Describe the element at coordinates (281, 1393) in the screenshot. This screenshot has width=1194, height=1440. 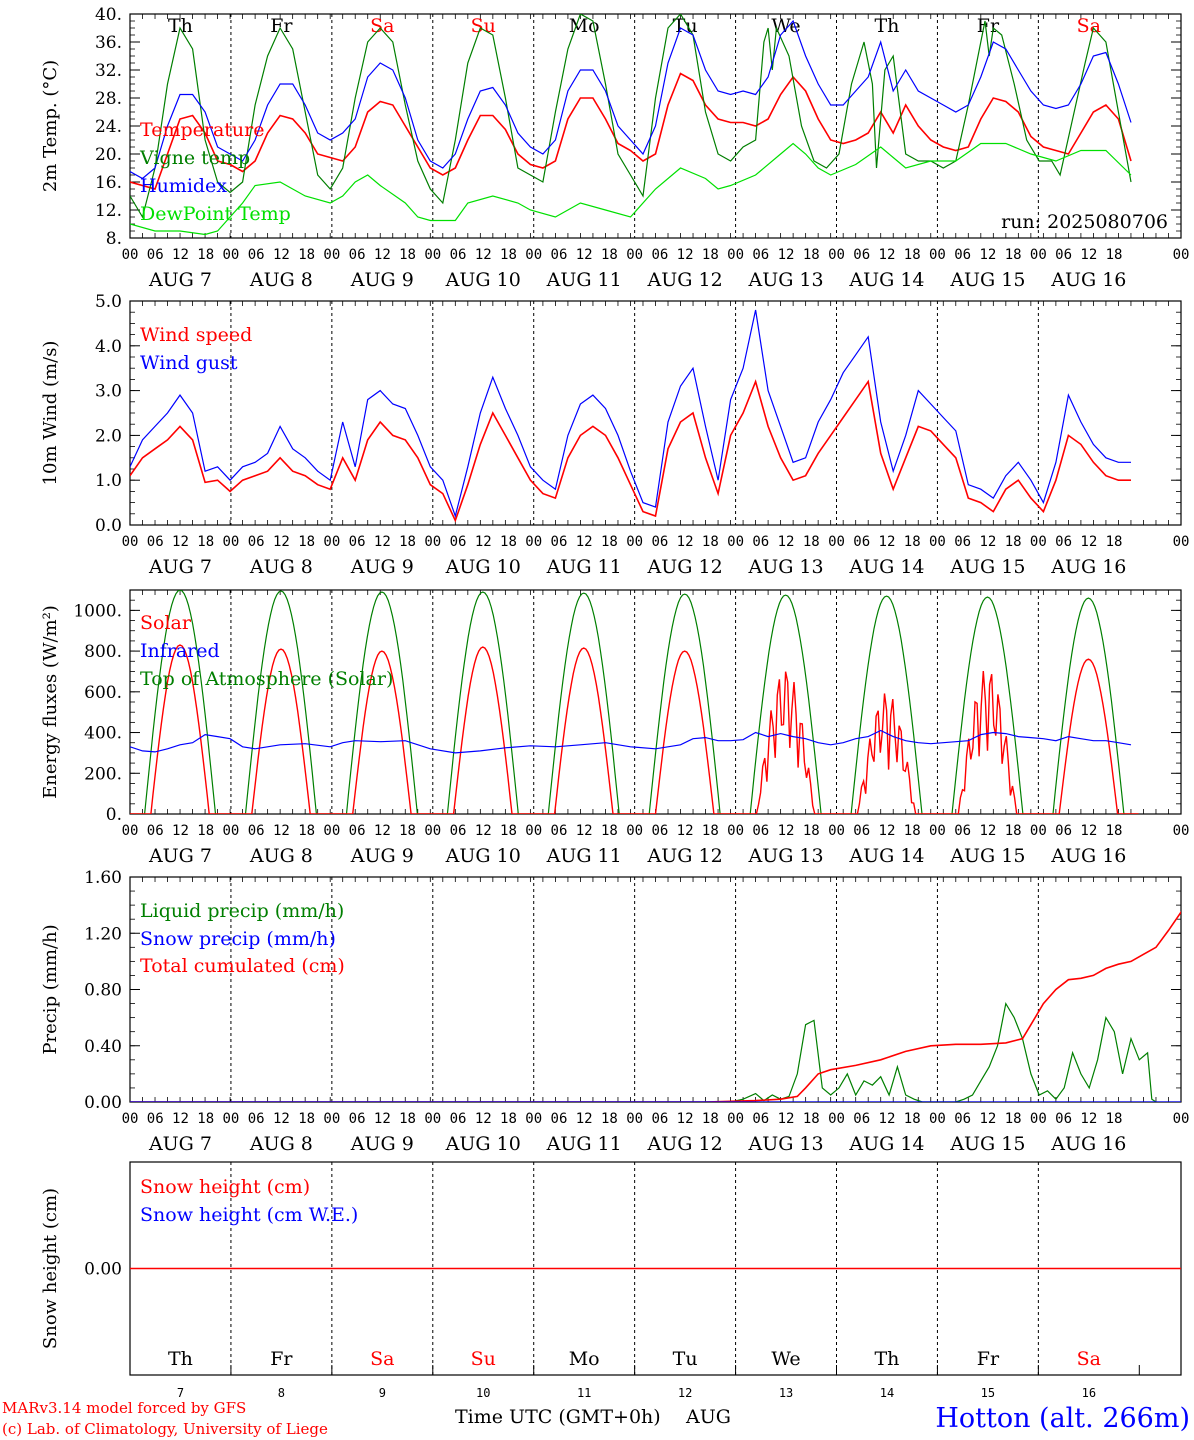
I see `day-number-label: 8` at that location.